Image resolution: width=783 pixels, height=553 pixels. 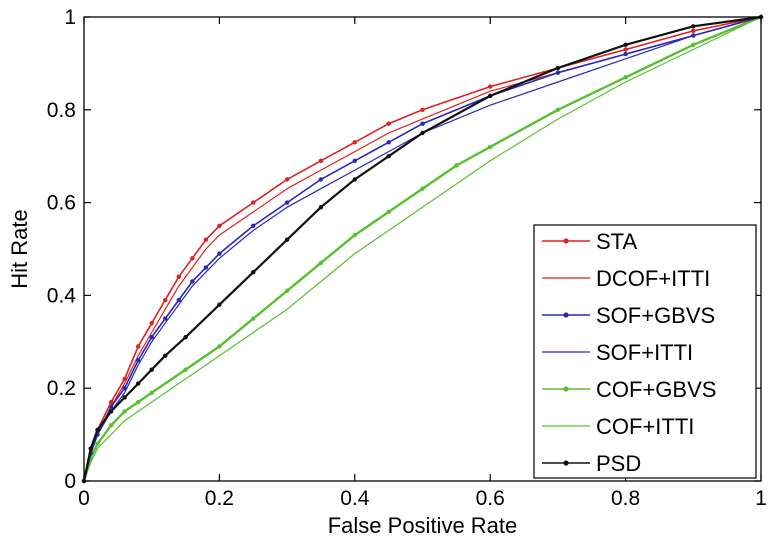 What do you see at coordinates (644, 352) in the screenshot?
I see `legend-label: SOF+ITTI` at bounding box center [644, 352].